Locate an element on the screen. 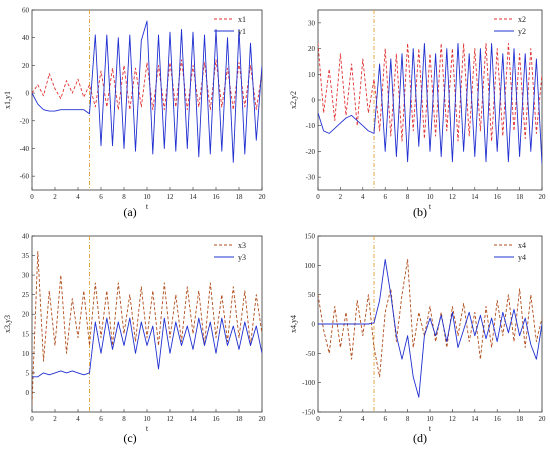 The width and height of the screenshot is (550, 456). y-tick-label: 30 is located at coordinates (312, 23).